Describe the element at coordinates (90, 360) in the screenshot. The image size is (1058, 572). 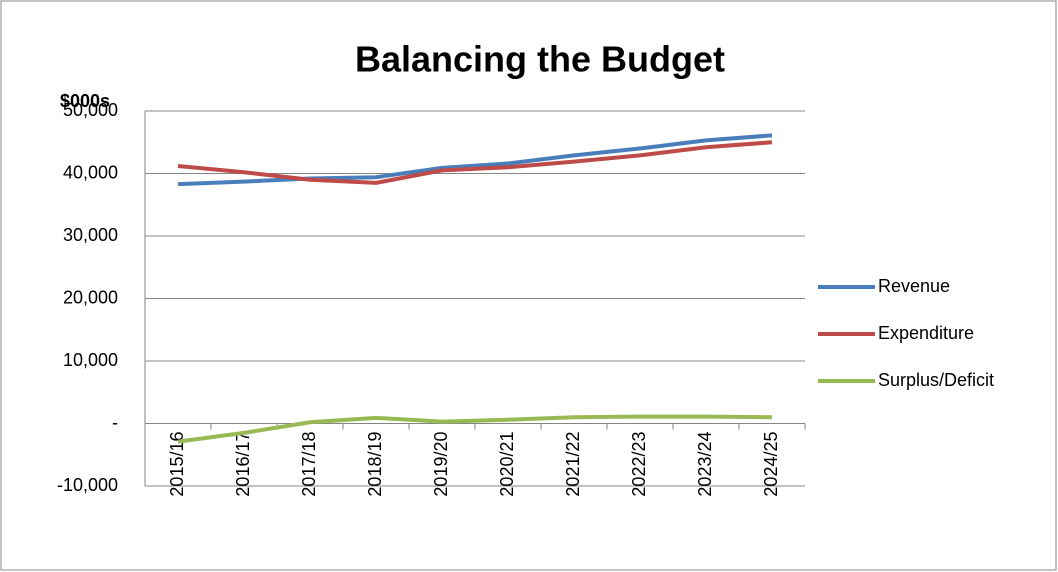
I see `y-tick-label: 10,000` at that location.